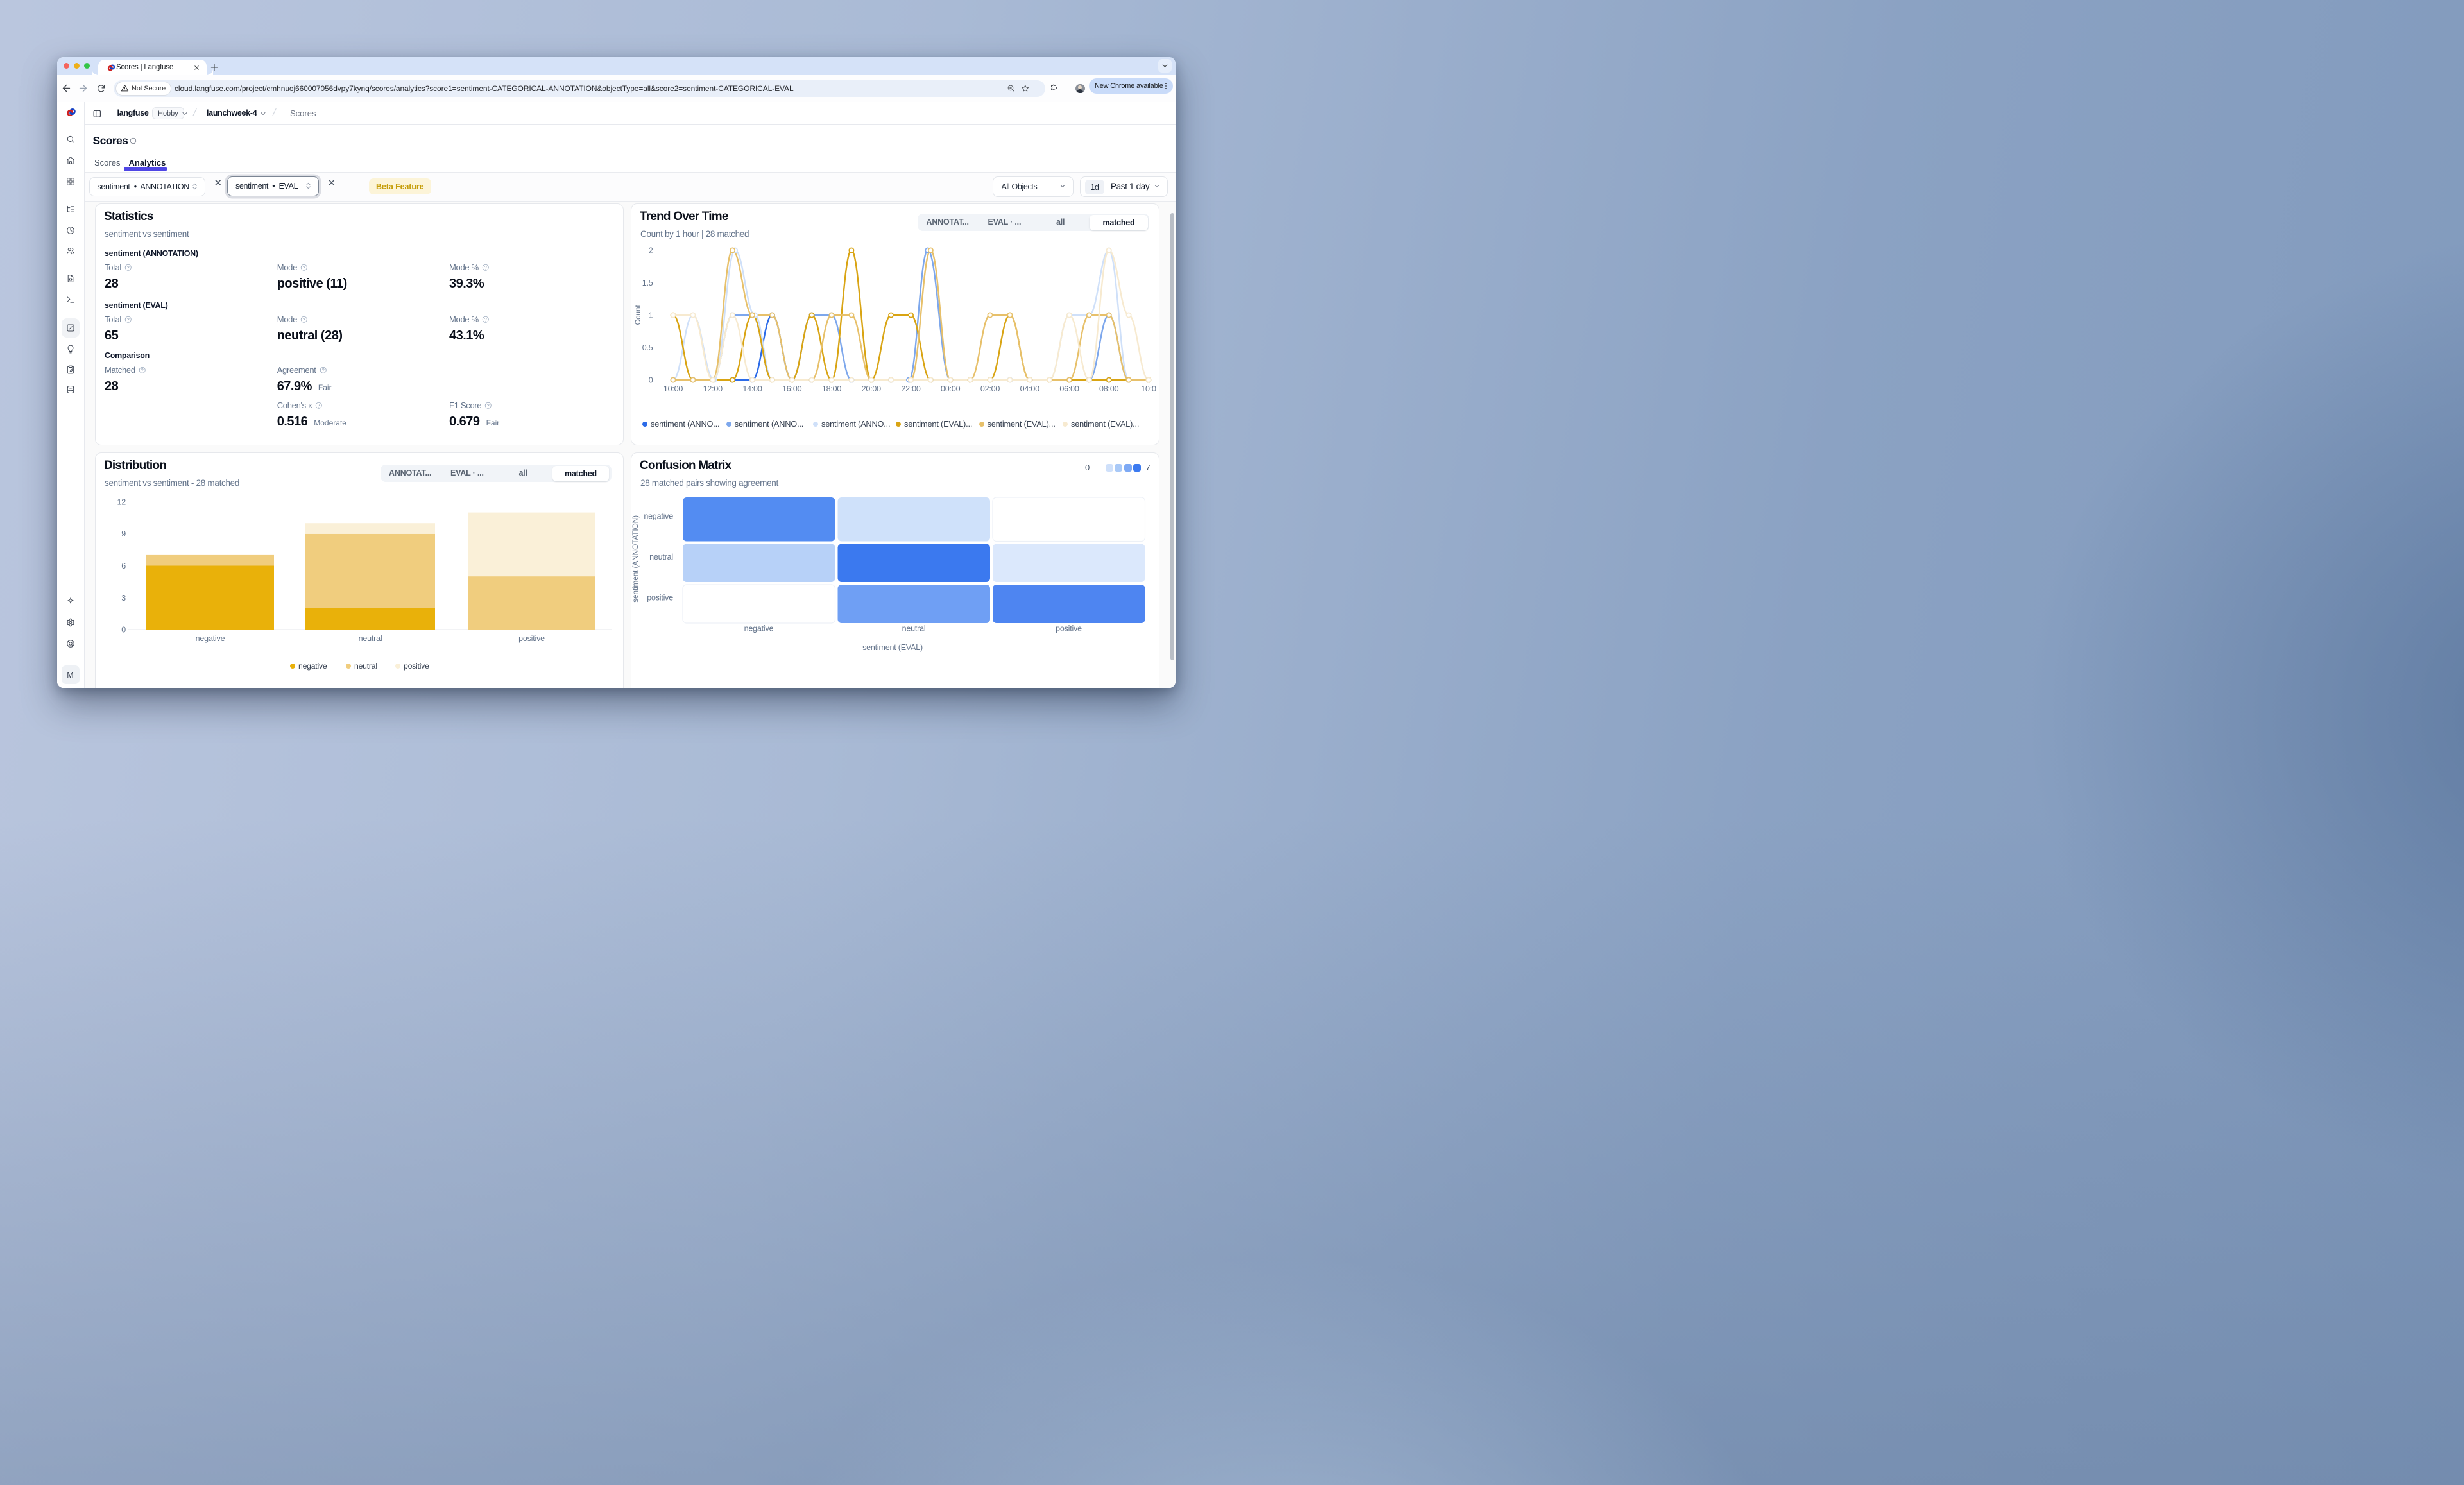 The height and width of the screenshot is (1485, 2464). What do you see at coordinates (752, 388) in the screenshot?
I see `svg-text: 14:00` at bounding box center [752, 388].